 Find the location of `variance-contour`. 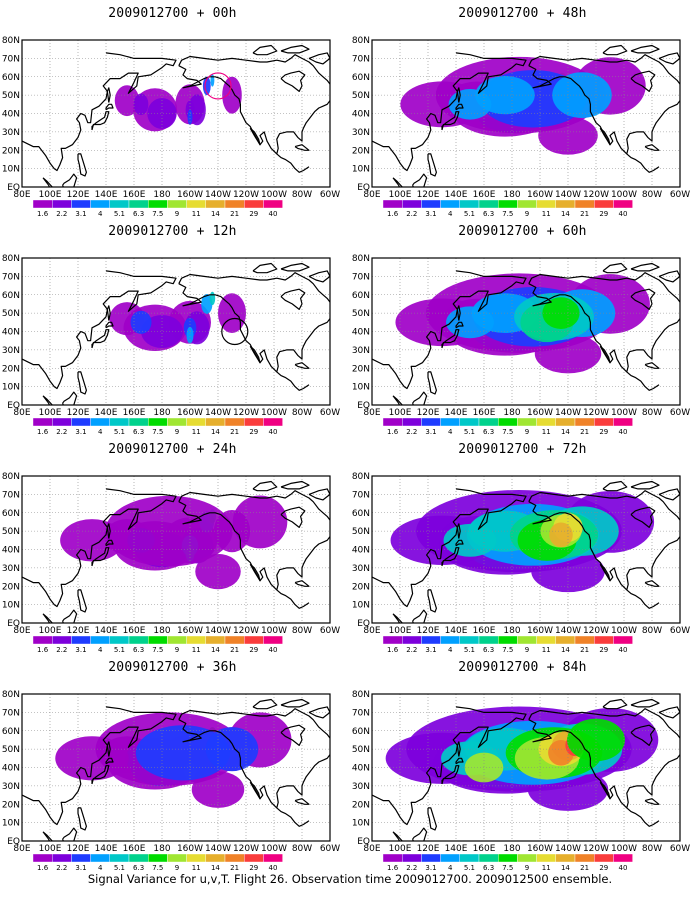

variance-contour is located at coordinates (92, 758).